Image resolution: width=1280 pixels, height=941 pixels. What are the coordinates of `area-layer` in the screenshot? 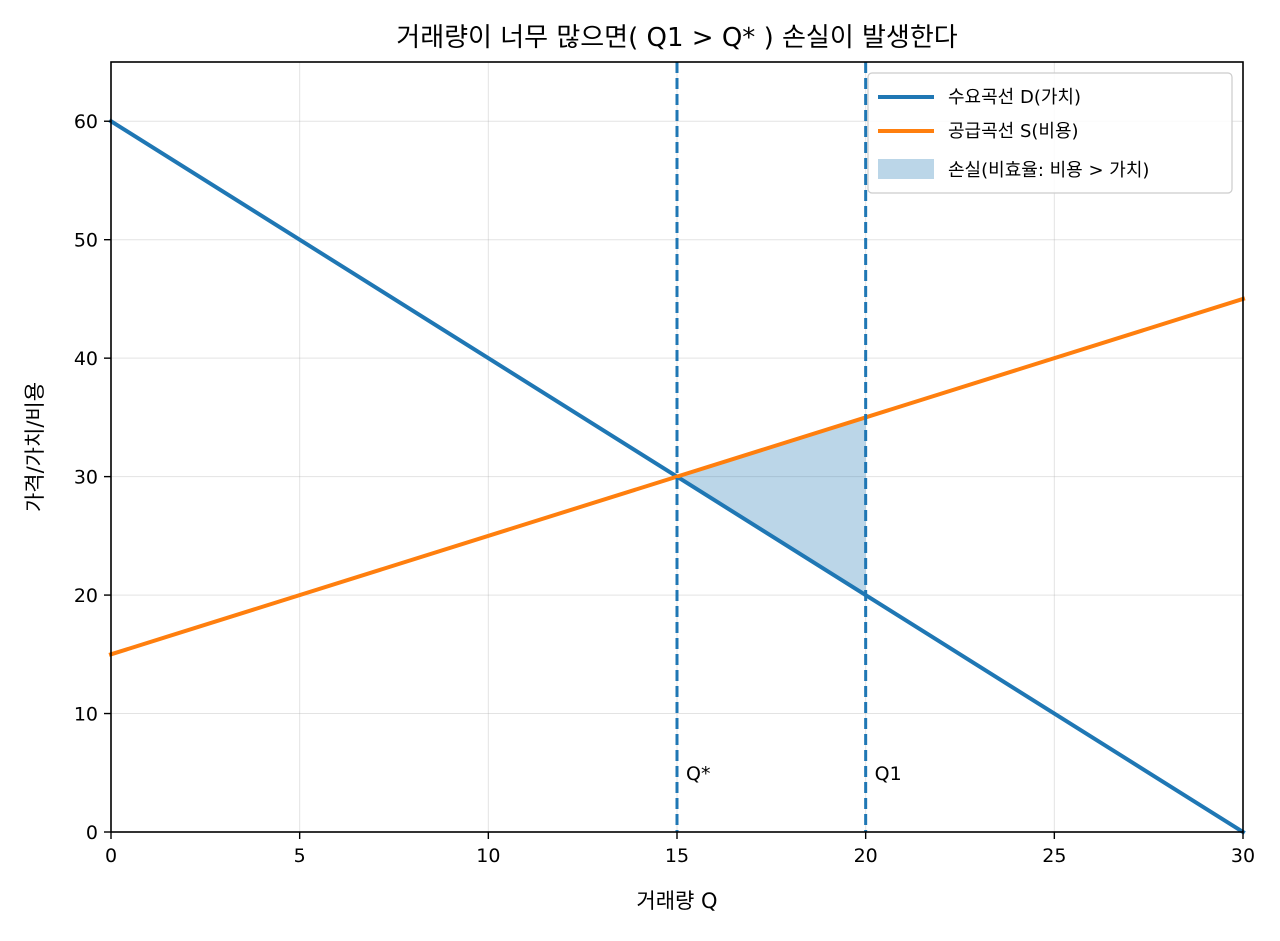 It's located at (771, 506).